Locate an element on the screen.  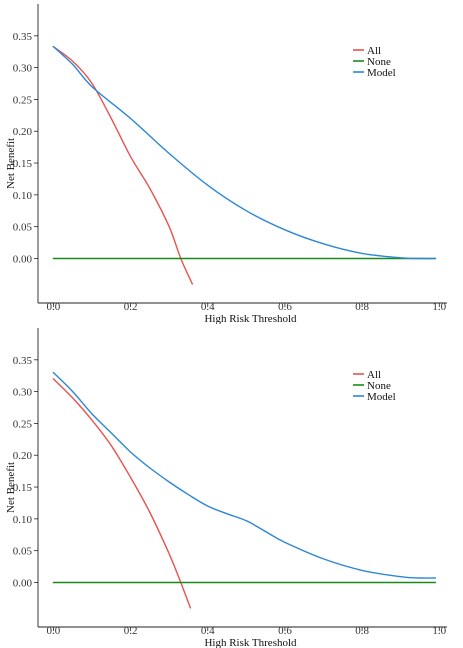
chart2-x-tick-label: 0.6 is located at coordinates (285, 631).